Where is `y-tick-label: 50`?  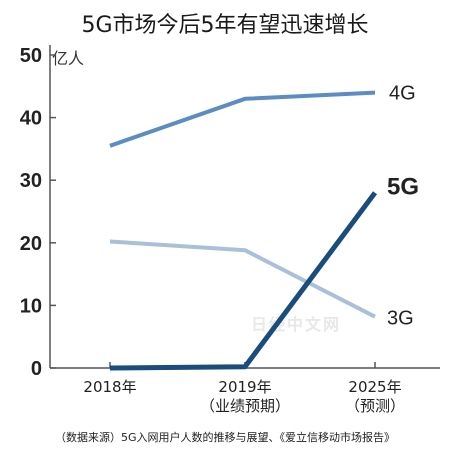
y-tick-label: 50 is located at coordinates (31, 56).